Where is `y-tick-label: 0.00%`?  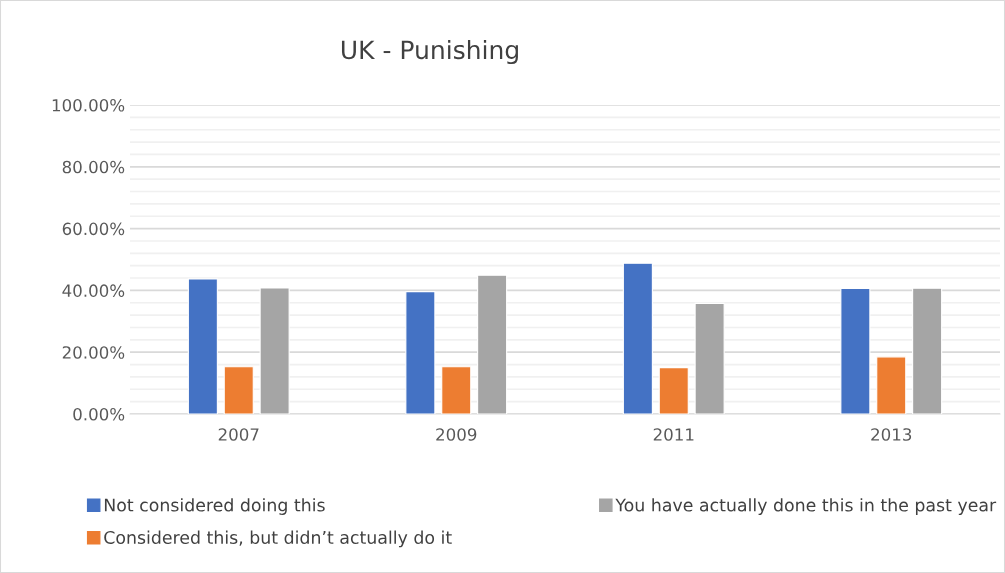
y-tick-label: 0.00% is located at coordinates (99, 414).